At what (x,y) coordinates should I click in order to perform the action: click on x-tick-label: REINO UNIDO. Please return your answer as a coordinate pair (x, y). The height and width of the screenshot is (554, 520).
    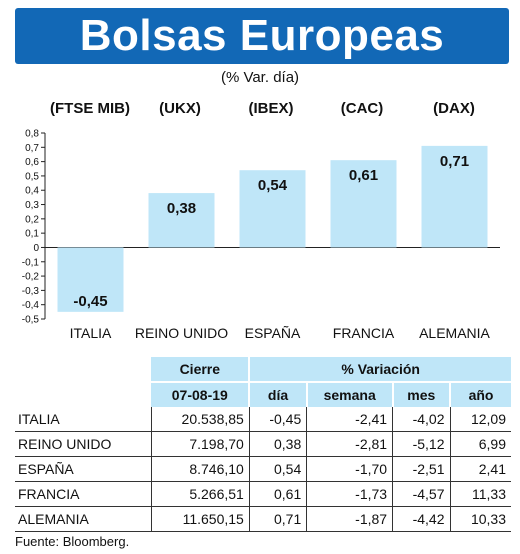
    Looking at the image, I should click on (181, 333).